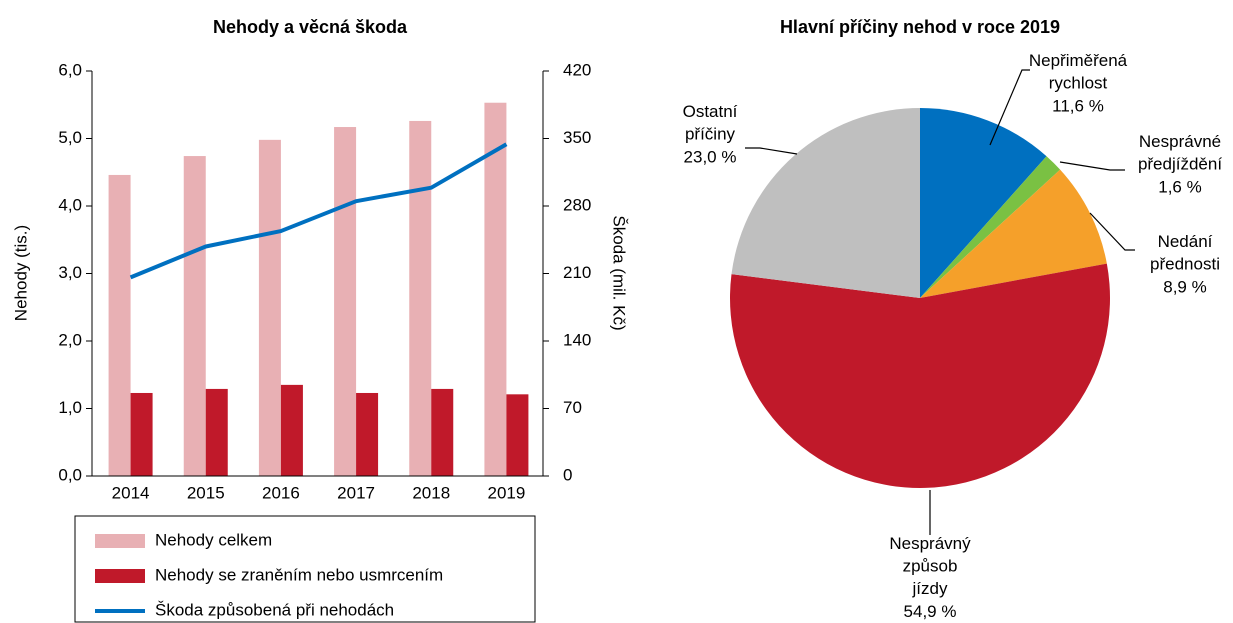 The height and width of the screenshot is (623, 1233). I want to click on slice-label: Nepřiměřená rychlost, so click(1078, 72).